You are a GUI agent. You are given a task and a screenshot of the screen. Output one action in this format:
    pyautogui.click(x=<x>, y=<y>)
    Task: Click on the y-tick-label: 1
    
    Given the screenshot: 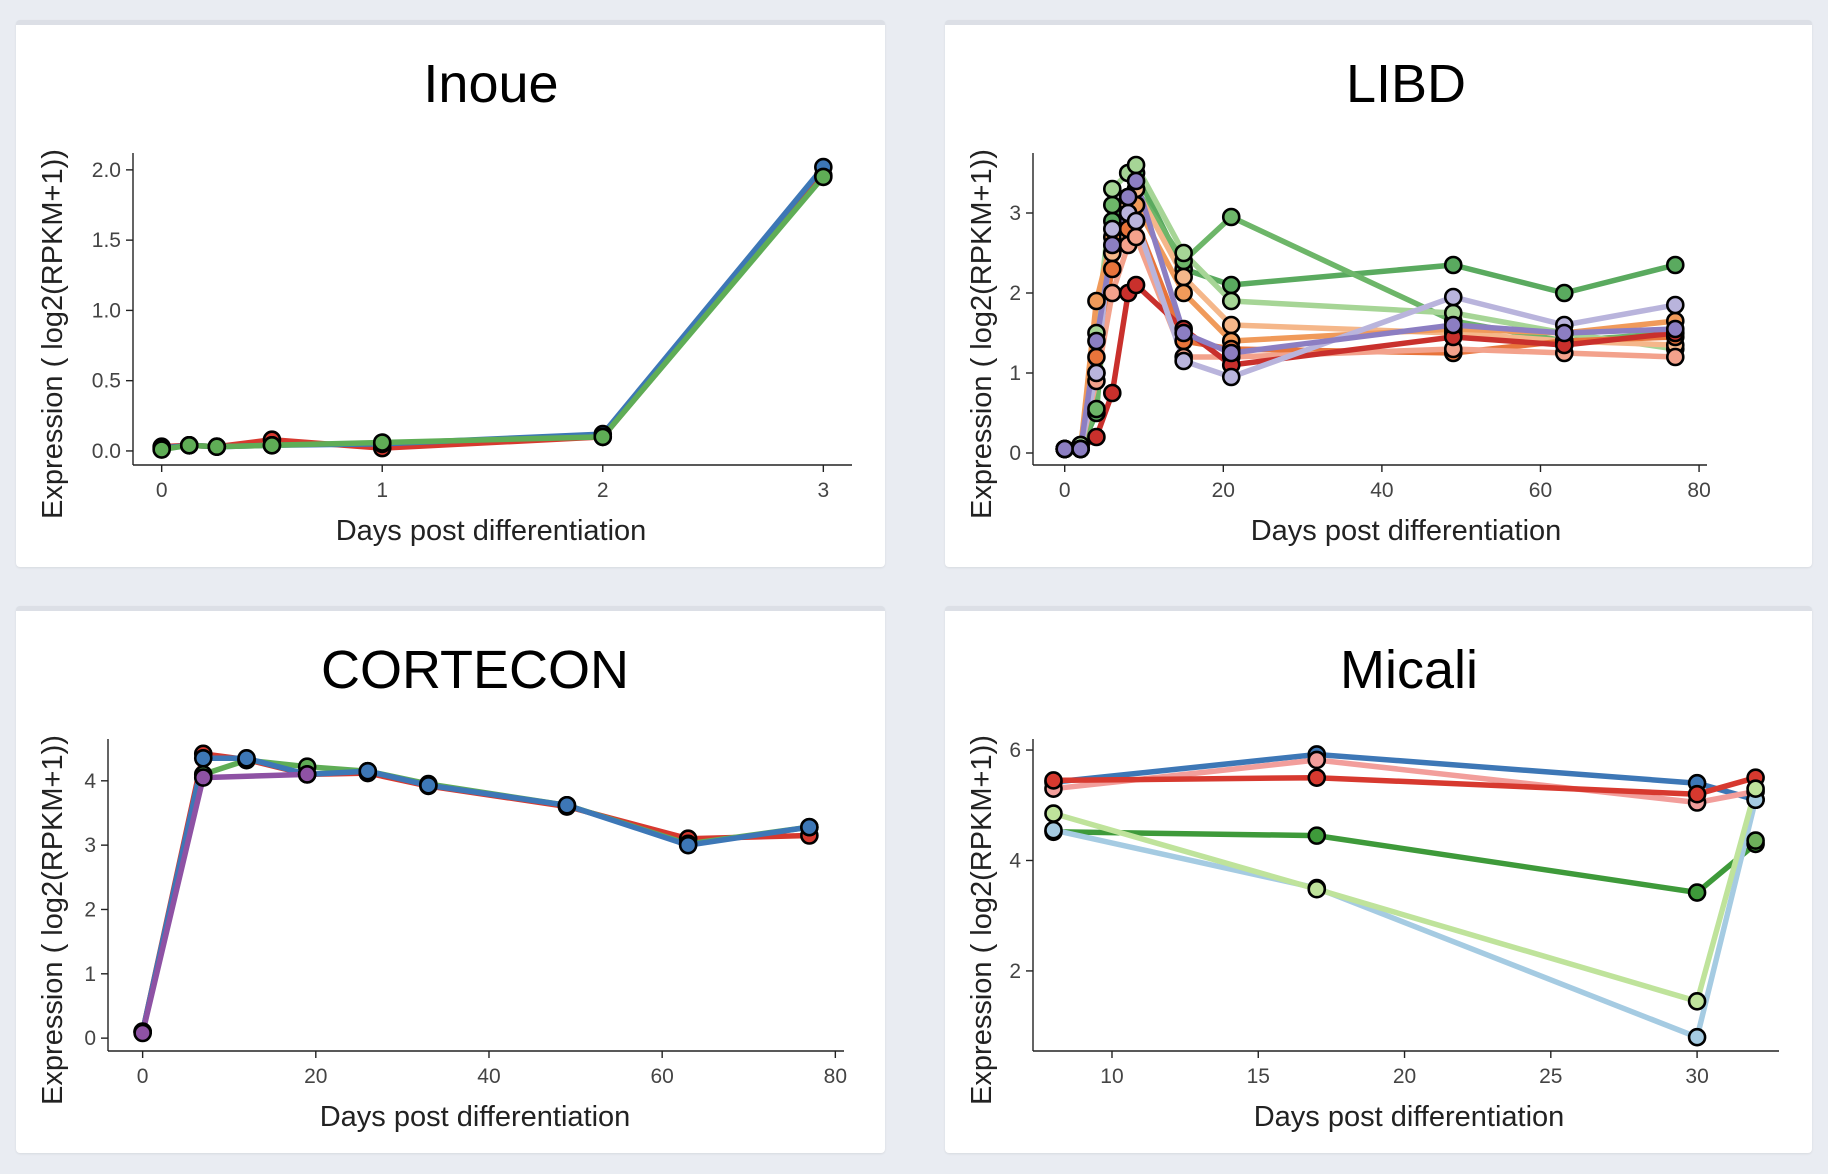 What is the action you would take?
    pyautogui.click(x=90, y=974)
    